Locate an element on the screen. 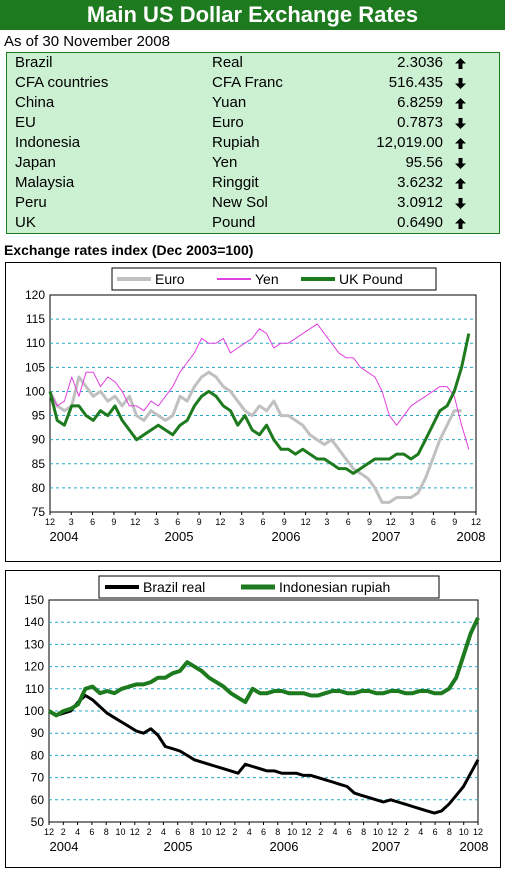  year-label: 2006 is located at coordinates (284, 846).